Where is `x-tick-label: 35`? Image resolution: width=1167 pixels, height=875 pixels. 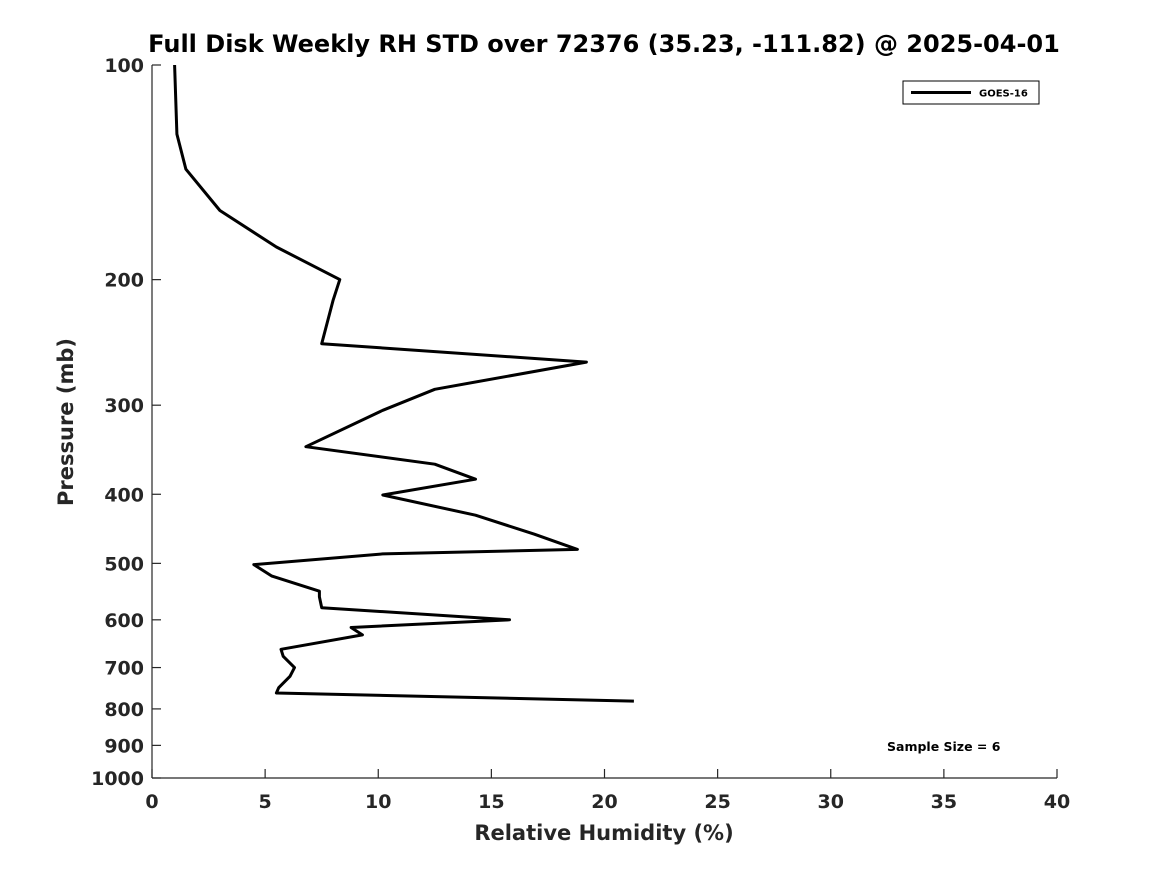 x-tick-label: 35 is located at coordinates (944, 802).